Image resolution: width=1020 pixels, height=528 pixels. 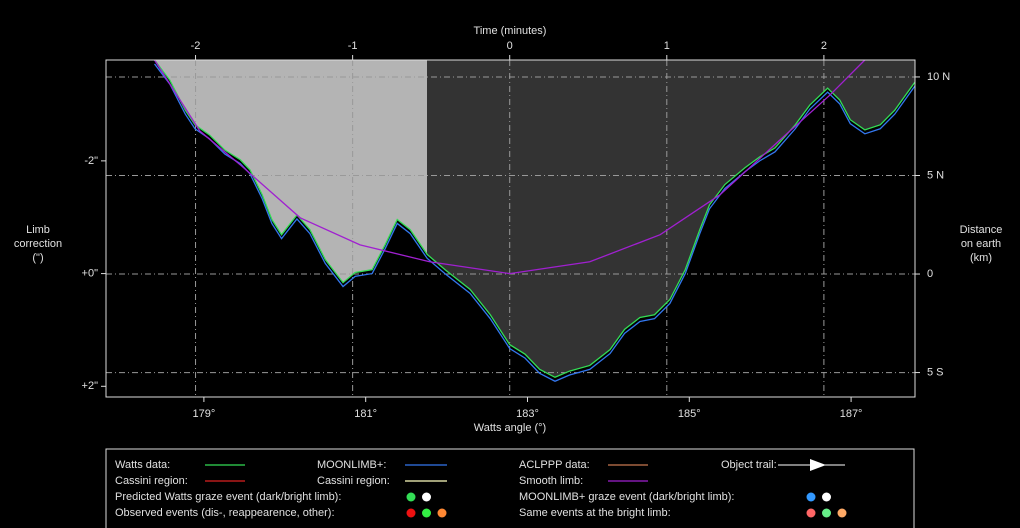 What do you see at coordinates (510, 31) in the screenshot?
I see `x2-axis-title: Time (minutes)` at bounding box center [510, 31].